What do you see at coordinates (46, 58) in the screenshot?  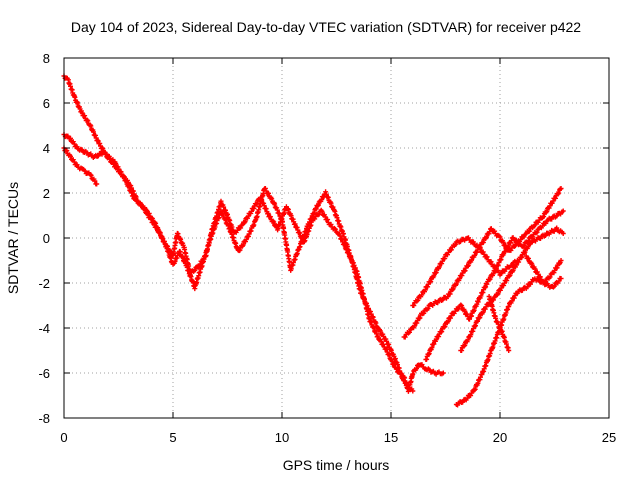 I see `y-tick-label: 8` at bounding box center [46, 58].